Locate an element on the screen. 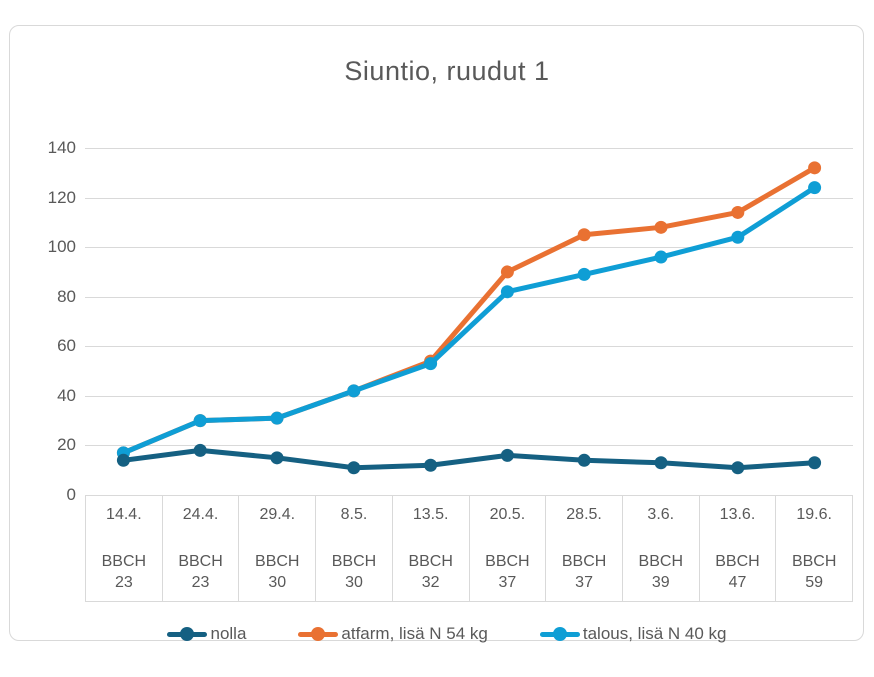 This screenshot has width=874, height=677. legend-item-talous: talous, lisä N 40 kg is located at coordinates (633, 634).